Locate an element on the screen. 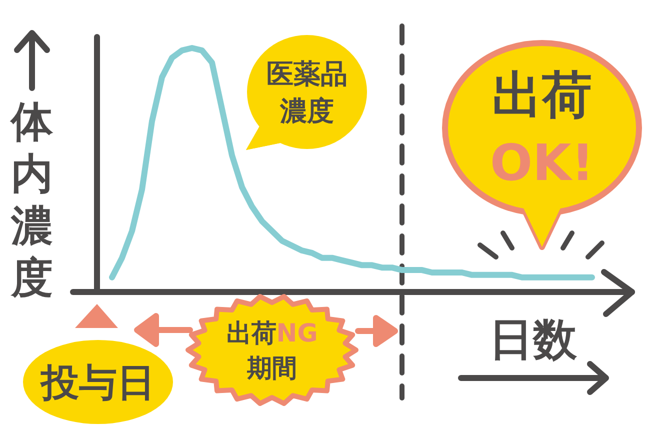 Image resolution: width=650 pixels, height=434 pixels. text: 投与日 is located at coordinates (97, 382).